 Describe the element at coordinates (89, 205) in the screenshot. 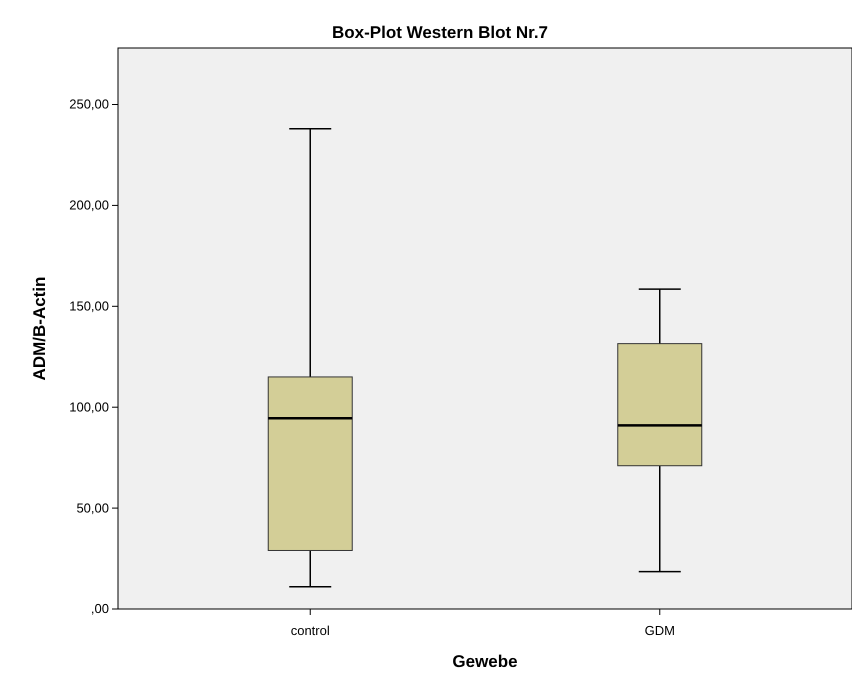

I see `y-tick-label: 200,00` at that location.